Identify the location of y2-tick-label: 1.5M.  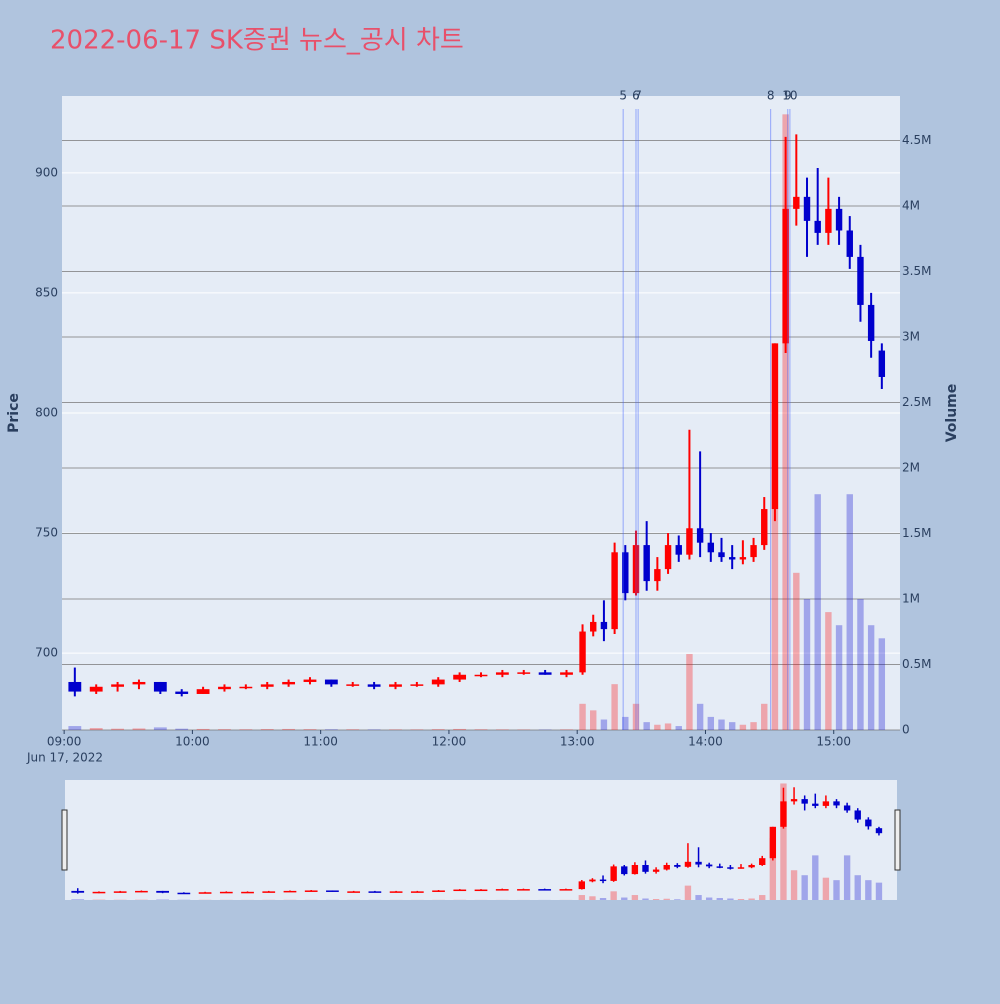
(916, 533).